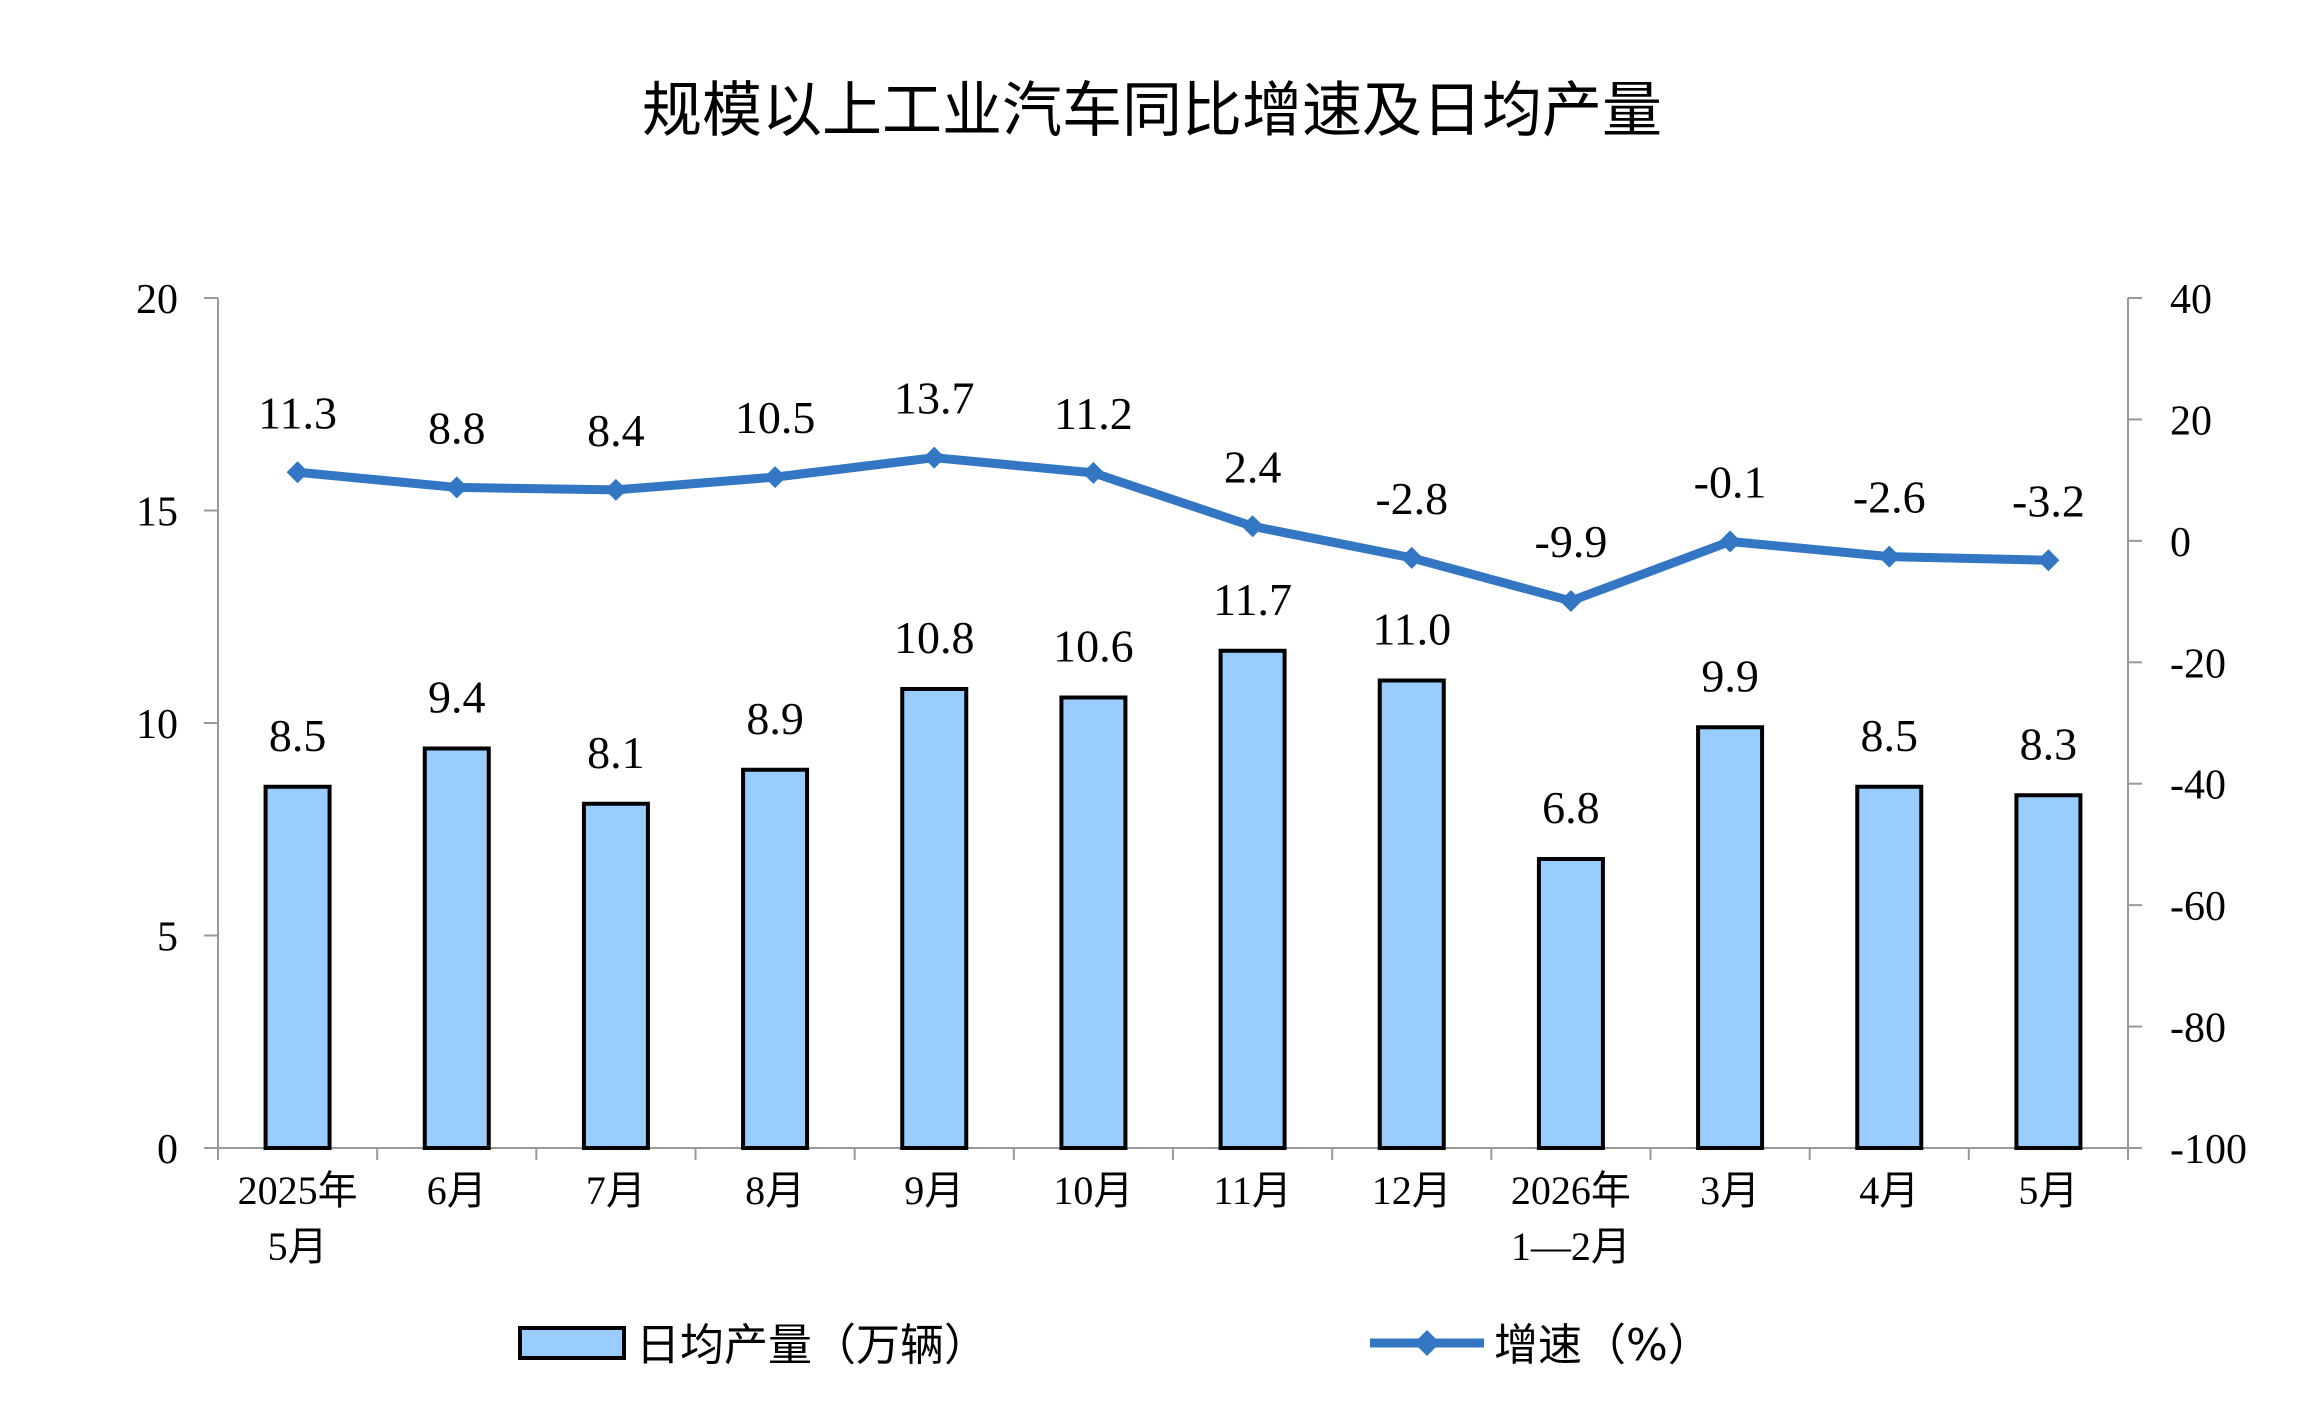  Describe the element at coordinates (1889, 497) in the screenshot. I see `growth-value-label: -2.6` at that location.